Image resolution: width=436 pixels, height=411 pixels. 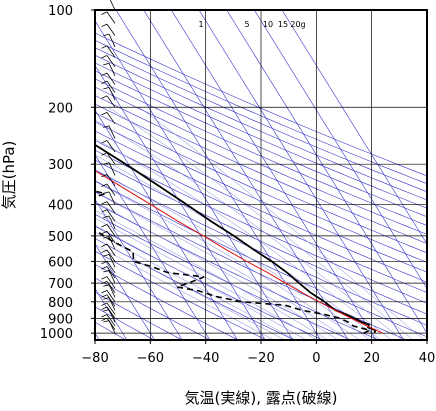 I want to click on wind-barbs, so click(x=108, y=167).